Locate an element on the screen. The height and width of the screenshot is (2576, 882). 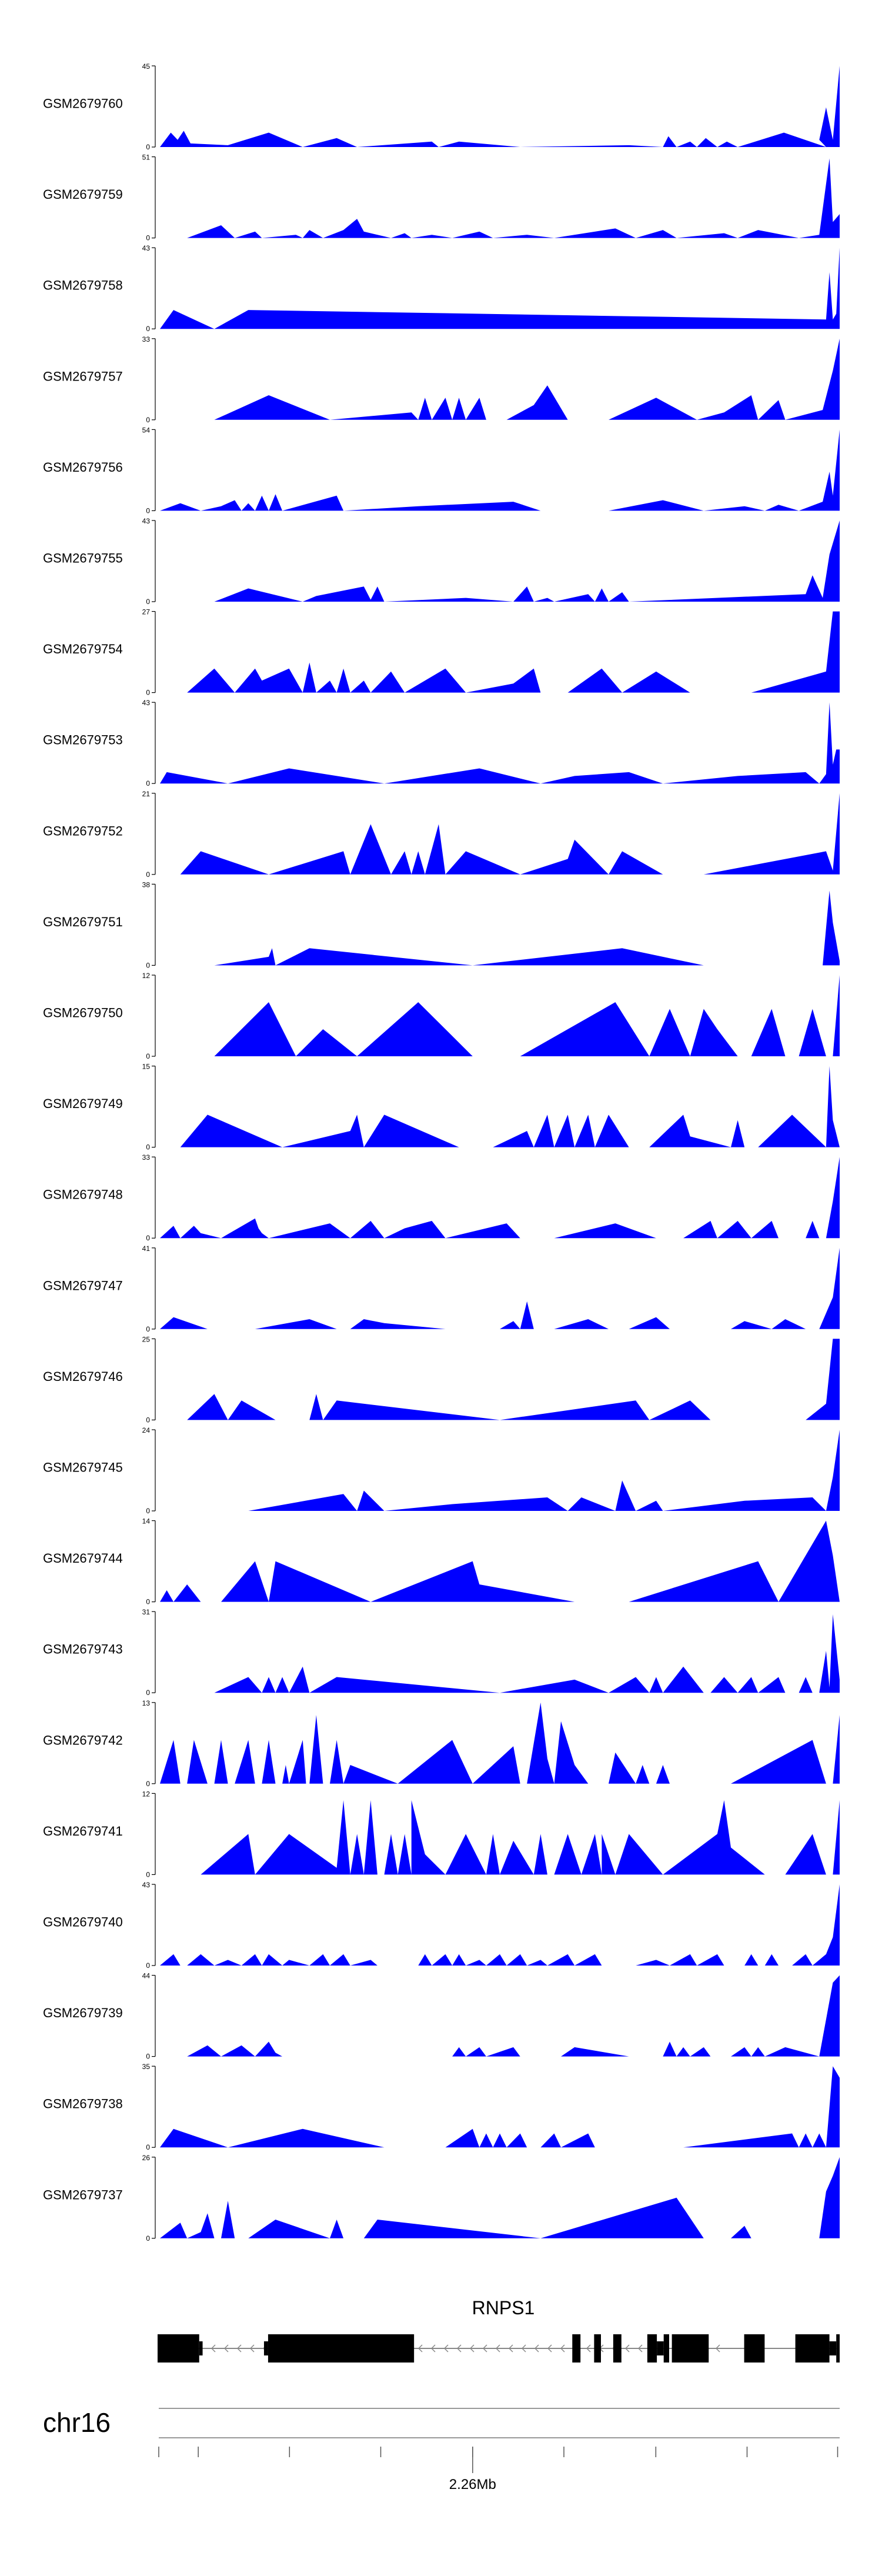
track-label: GSM2679757 is located at coordinates (83, 376).